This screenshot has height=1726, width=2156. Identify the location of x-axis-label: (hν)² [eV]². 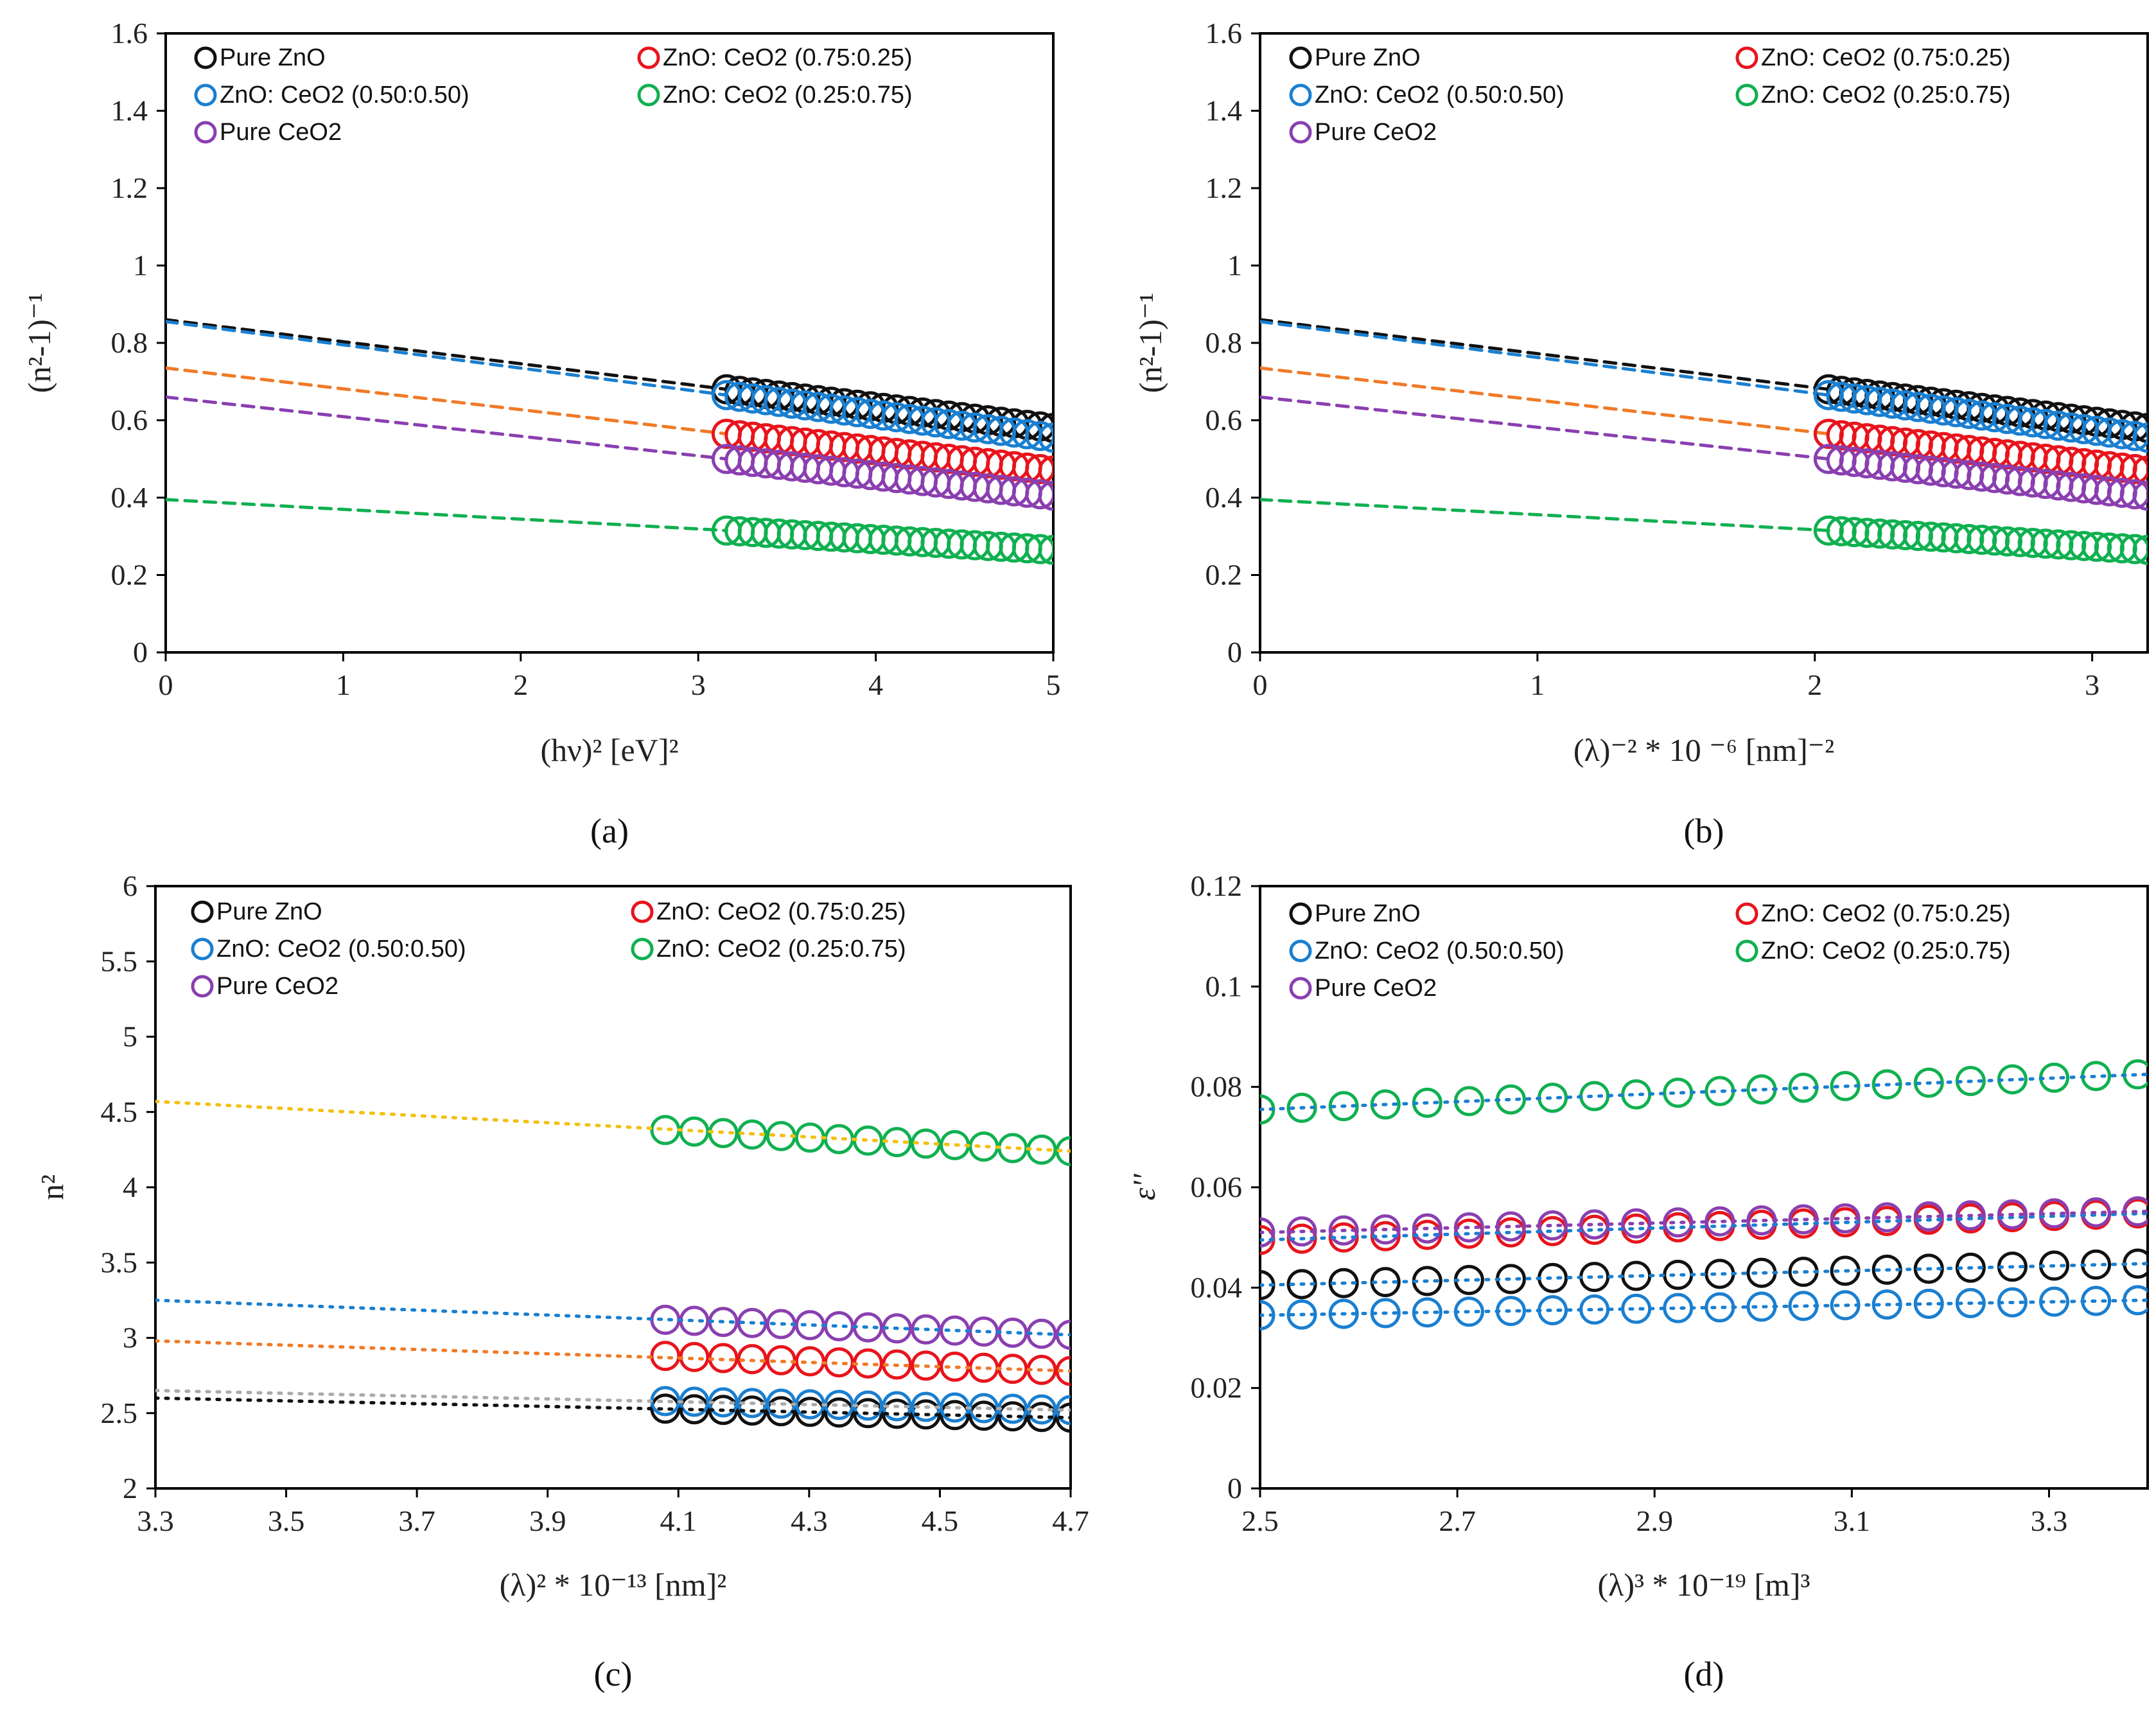
(610, 750).